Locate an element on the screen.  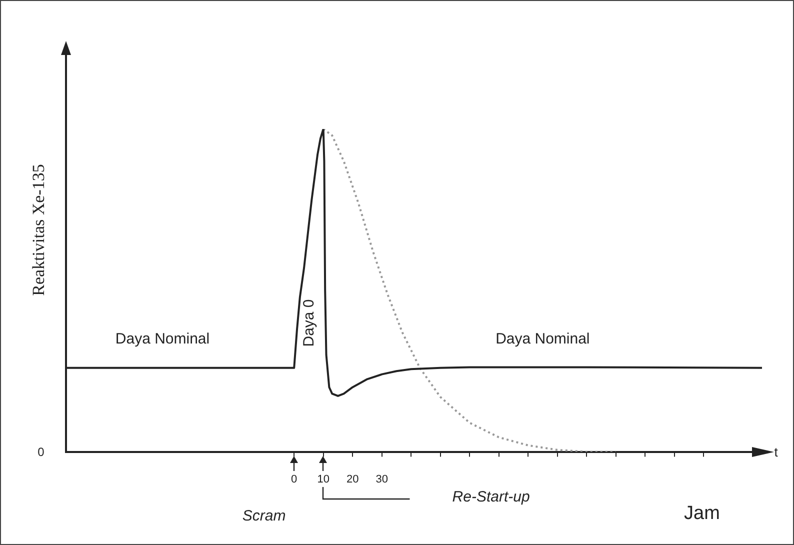
x-tick-label: 30 is located at coordinates (382, 479).